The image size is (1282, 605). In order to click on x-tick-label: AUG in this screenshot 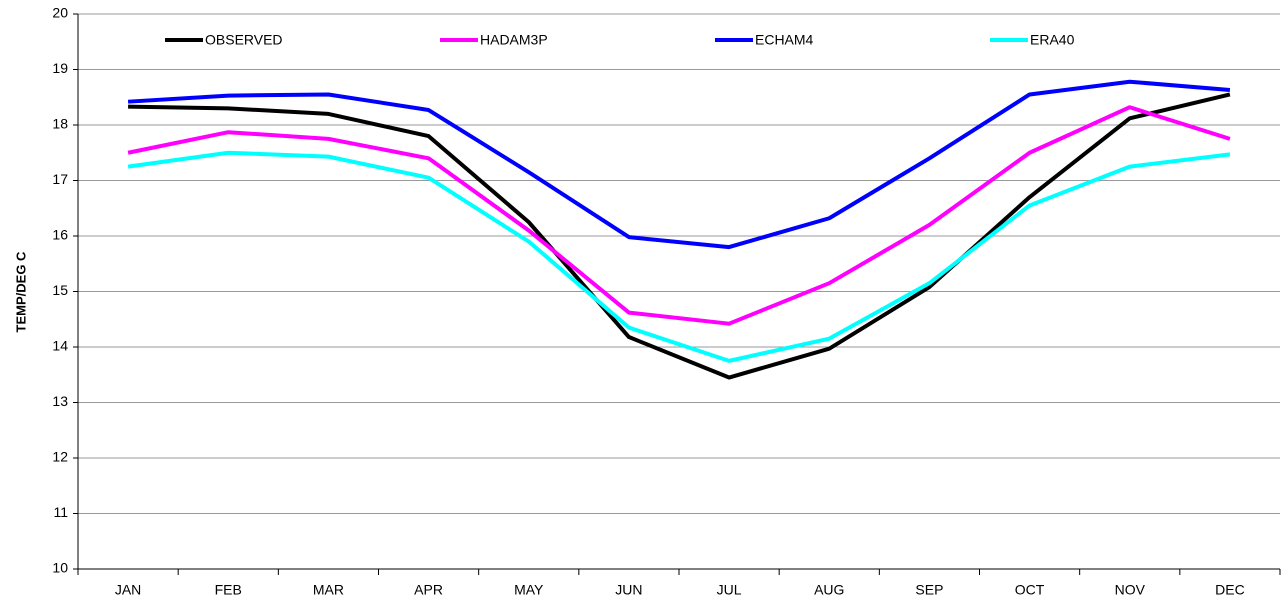, I will do `click(829, 590)`.